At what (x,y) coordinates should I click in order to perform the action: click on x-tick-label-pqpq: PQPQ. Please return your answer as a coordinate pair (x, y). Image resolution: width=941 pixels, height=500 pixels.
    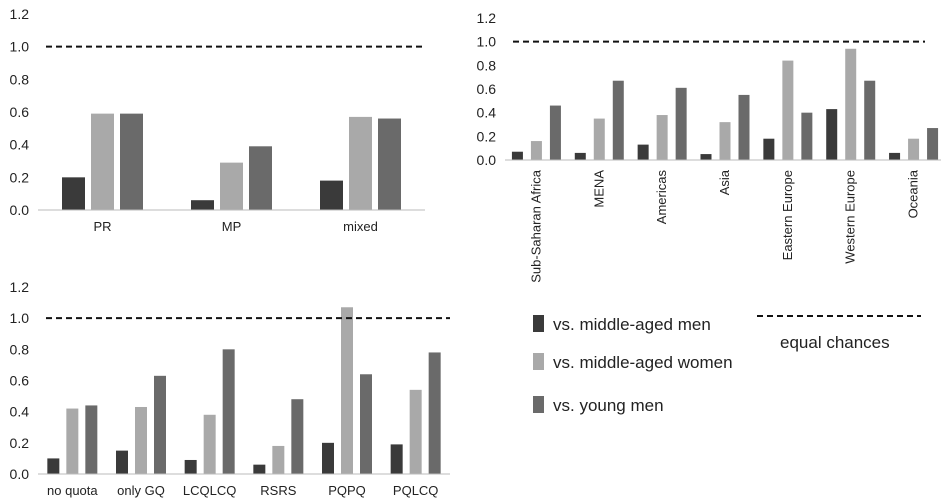
    Looking at the image, I should click on (347, 490).